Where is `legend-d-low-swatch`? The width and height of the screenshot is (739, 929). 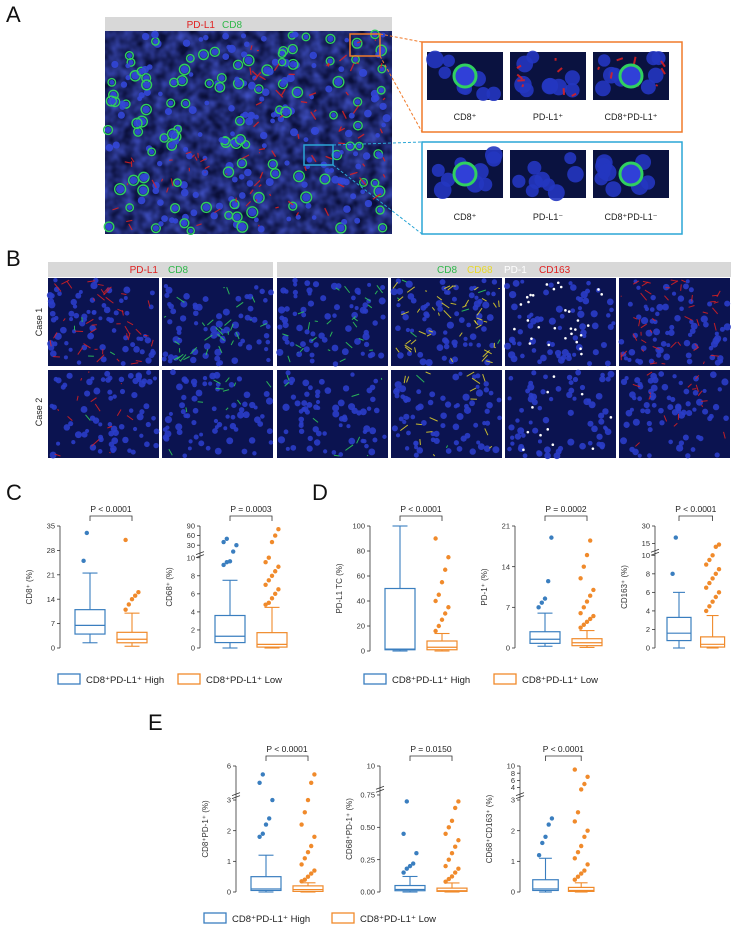 legend-d-low-swatch is located at coordinates (505, 679).